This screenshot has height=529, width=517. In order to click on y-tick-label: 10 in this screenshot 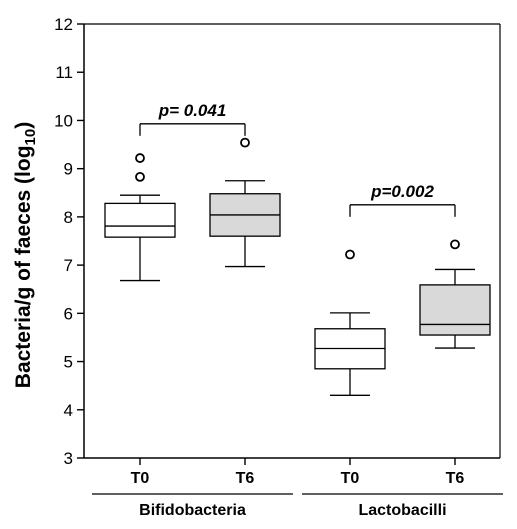, I will do `click(63, 120)`.